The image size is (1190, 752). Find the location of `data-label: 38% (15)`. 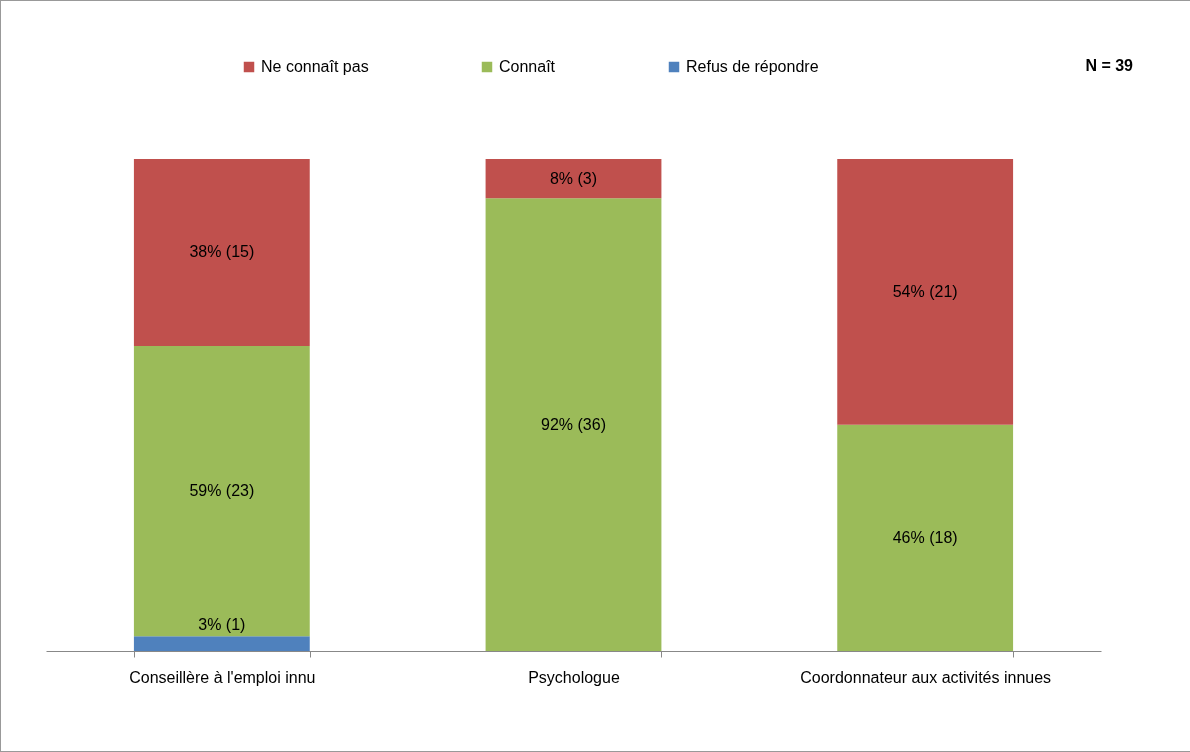

data-label: 38% (15) is located at coordinates (222, 252).